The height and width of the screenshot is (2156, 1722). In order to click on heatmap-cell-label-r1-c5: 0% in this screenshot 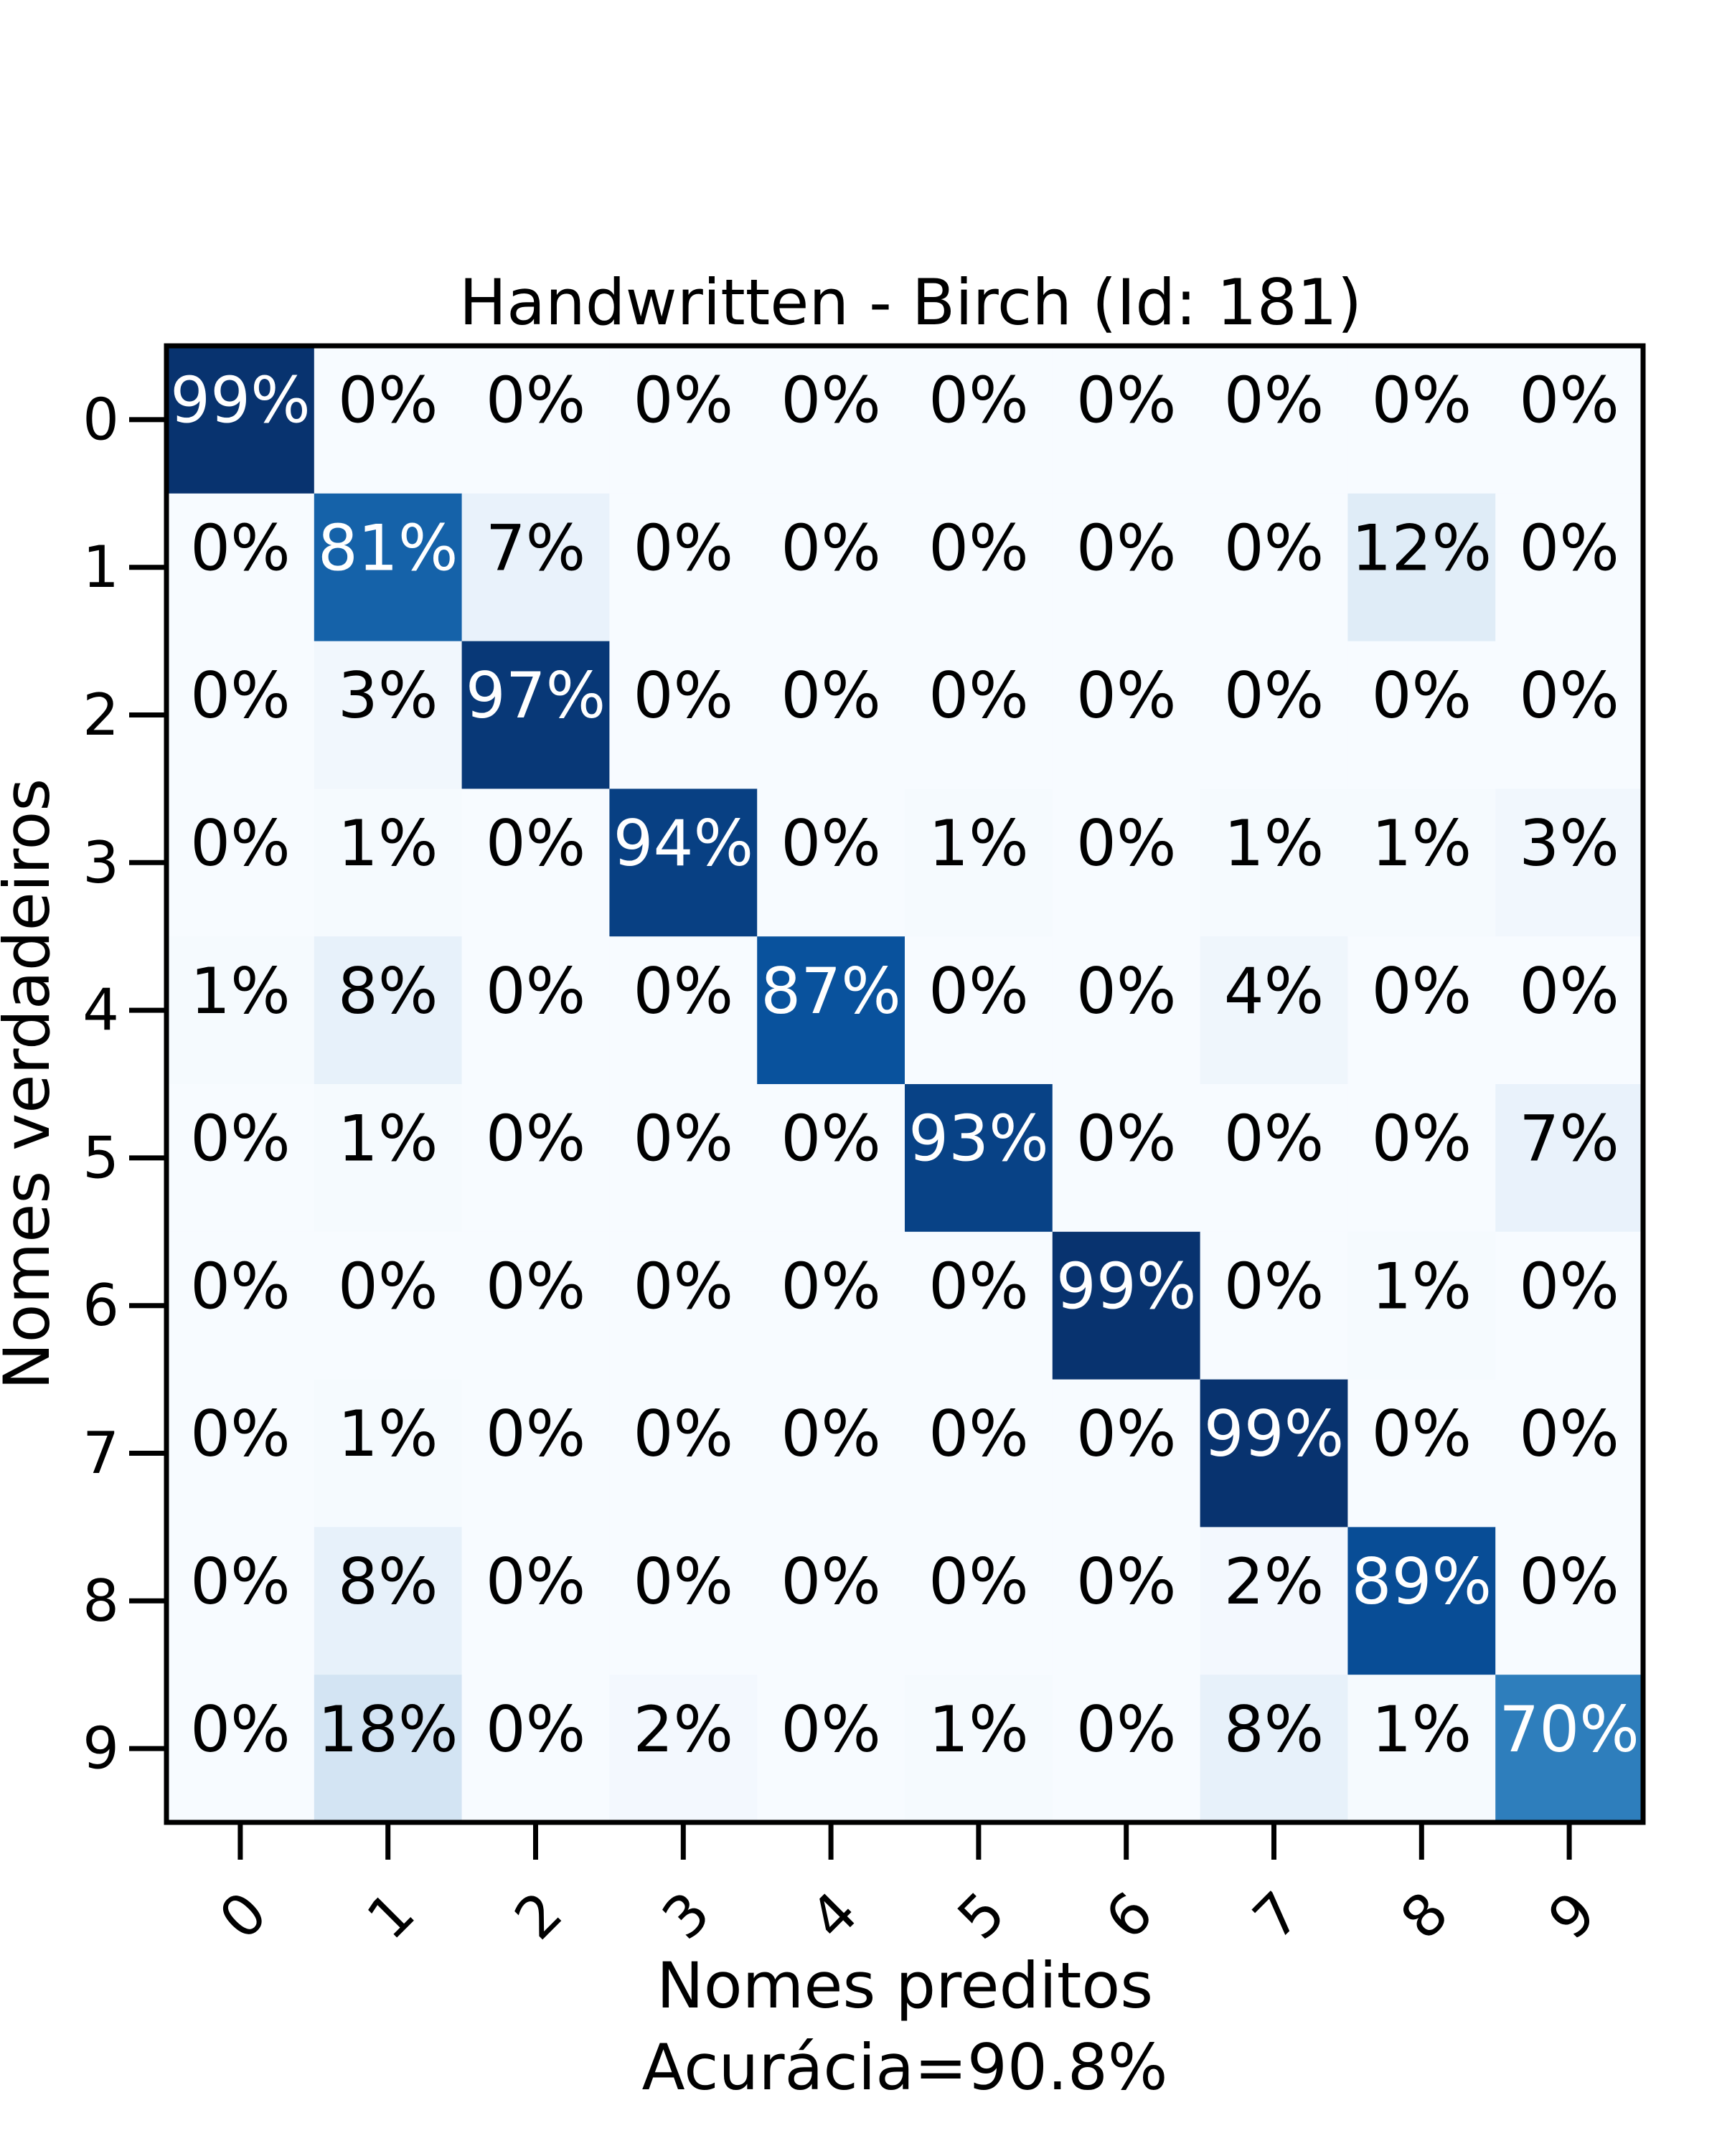, I will do `click(978, 548)`.